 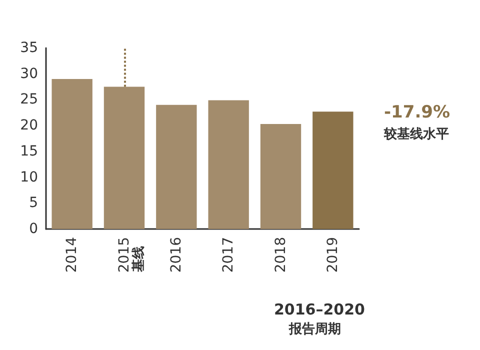 I want to click on y-tick-label: 15, so click(x=29, y=151).